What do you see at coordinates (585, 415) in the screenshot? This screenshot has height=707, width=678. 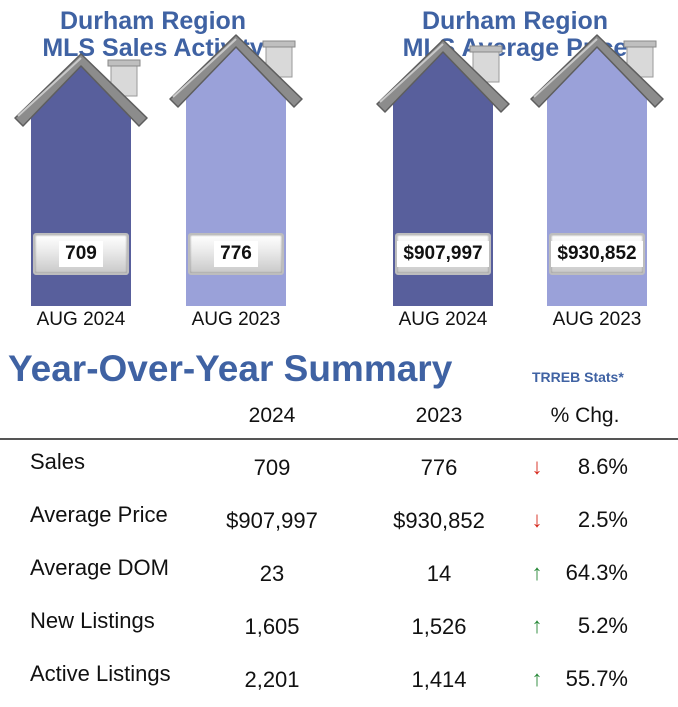 I see `column-header-change: % Chg.` at bounding box center [585, 415].